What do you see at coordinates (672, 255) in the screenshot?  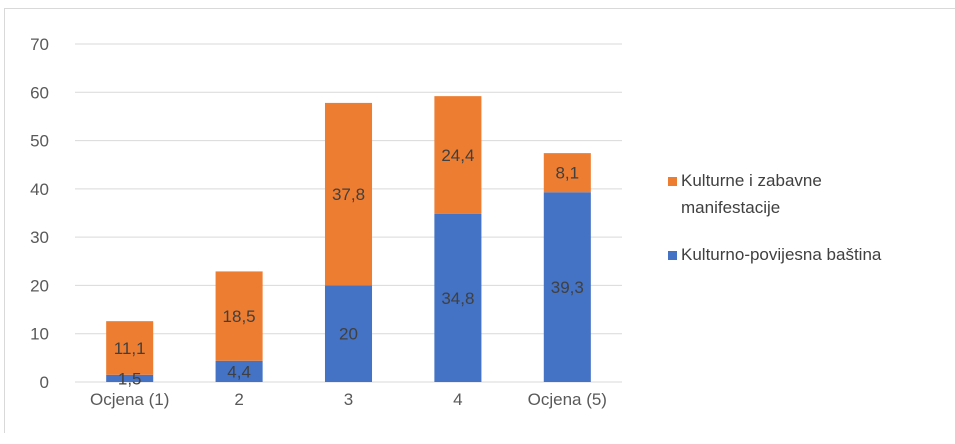 I see `legend-swatch-blue` at bounding box center [672, 255].